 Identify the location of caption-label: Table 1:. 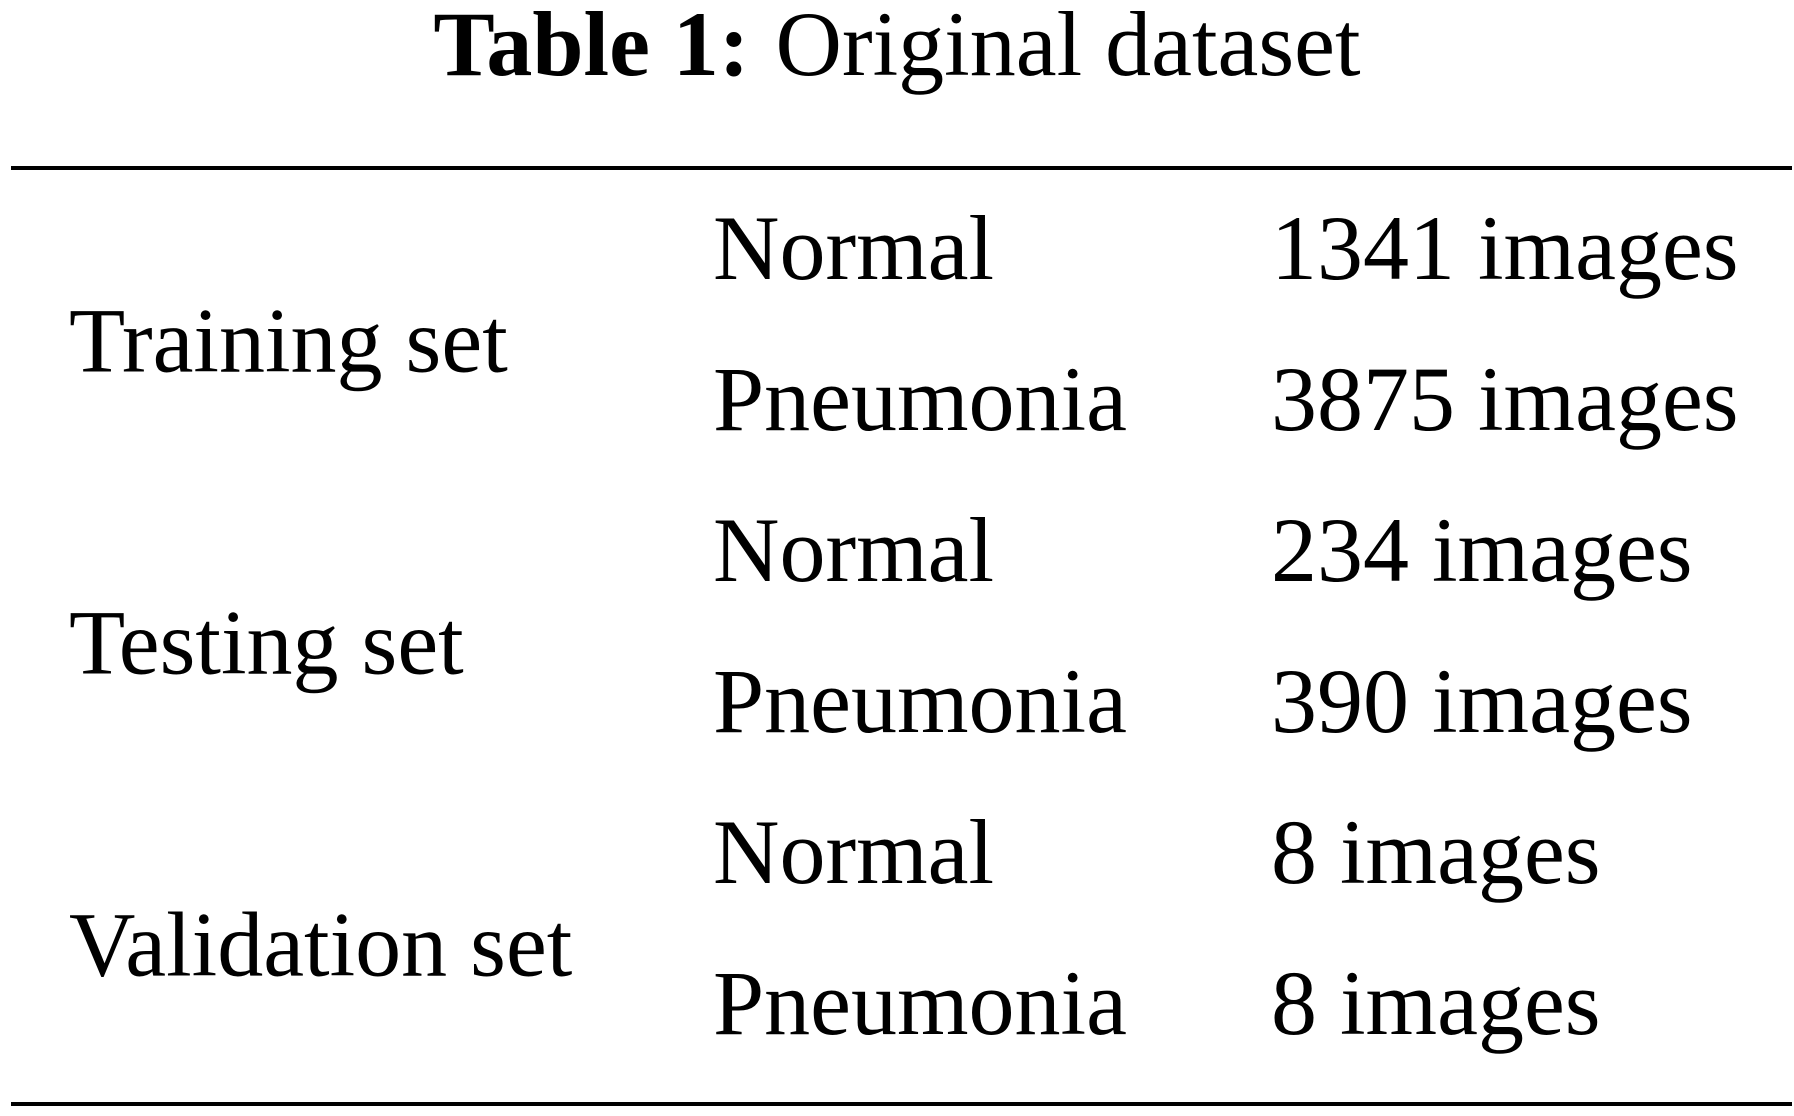
(591, 47).